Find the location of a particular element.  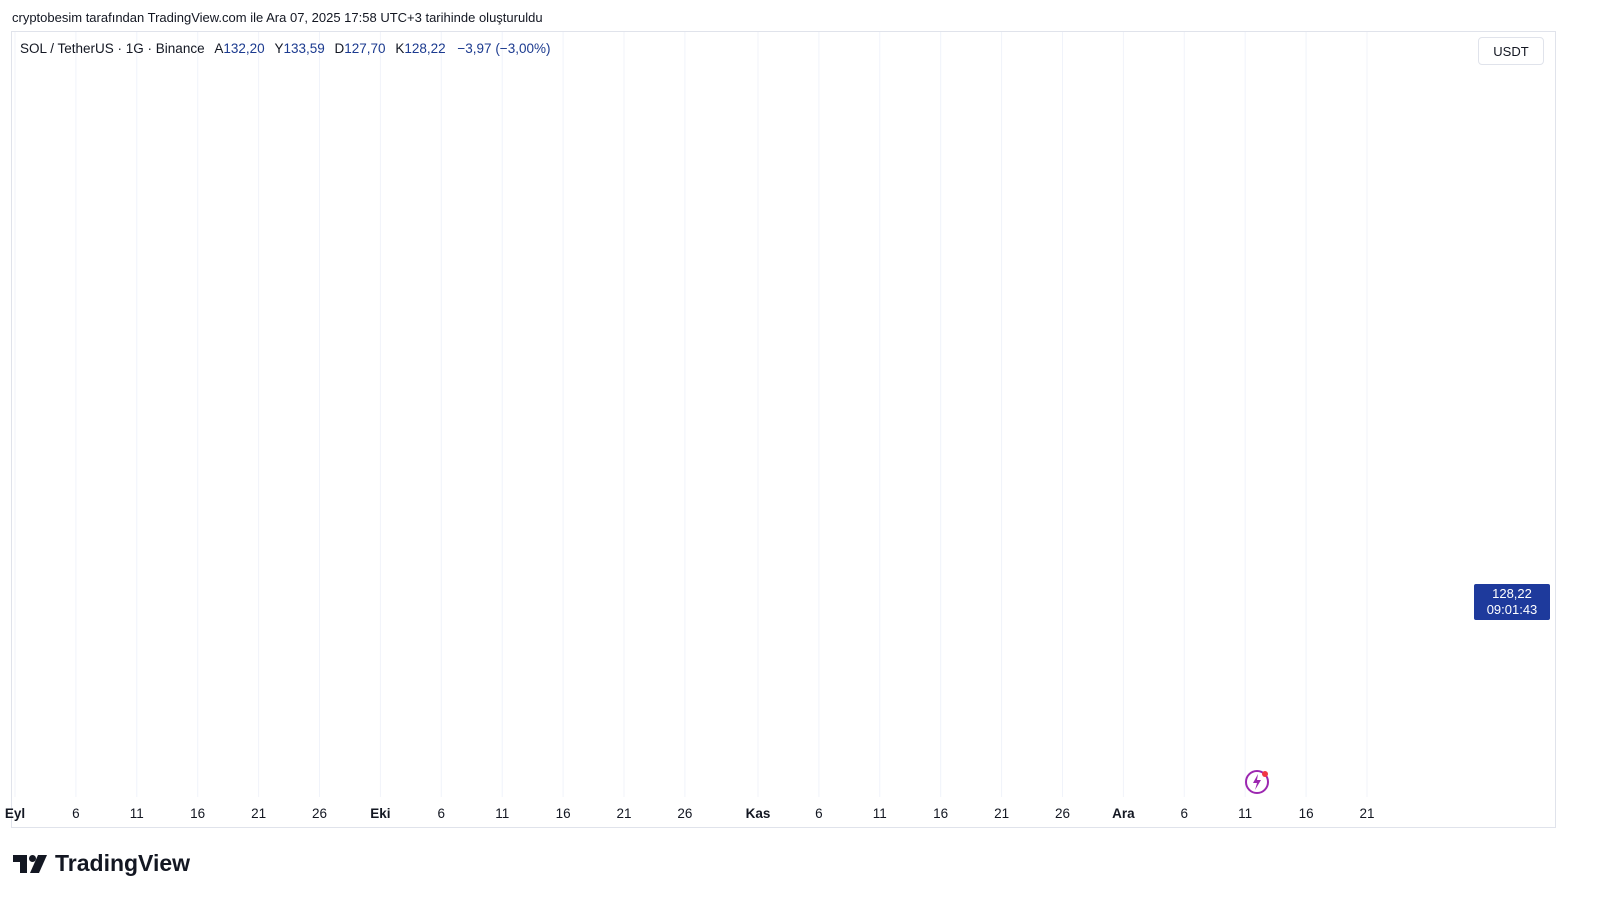

open-label: A is located at coordinates (219, 48).